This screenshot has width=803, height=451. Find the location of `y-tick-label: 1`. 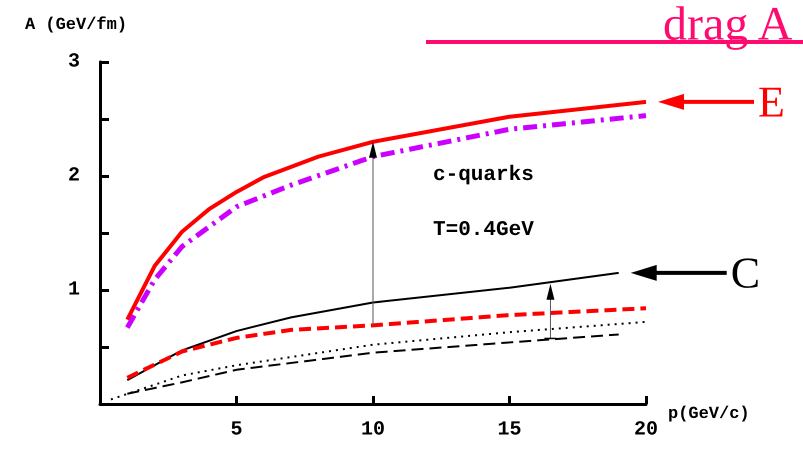

y-tick-label: 1 is located at coordinates (74, 290).